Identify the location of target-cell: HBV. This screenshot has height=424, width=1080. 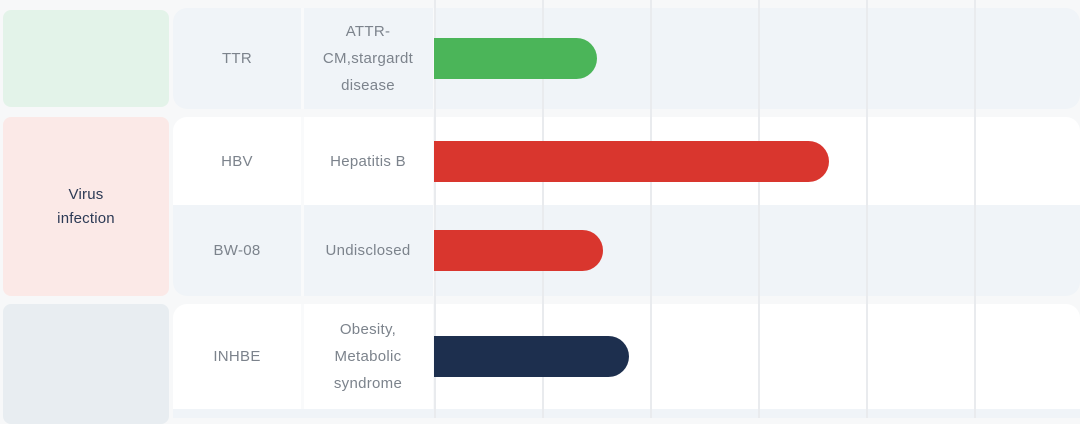
(237, 161).